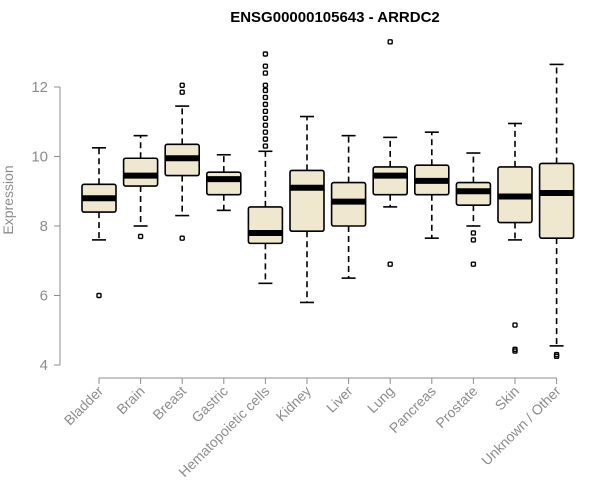  I want to click on box-group-kidney, so click(307, 209).